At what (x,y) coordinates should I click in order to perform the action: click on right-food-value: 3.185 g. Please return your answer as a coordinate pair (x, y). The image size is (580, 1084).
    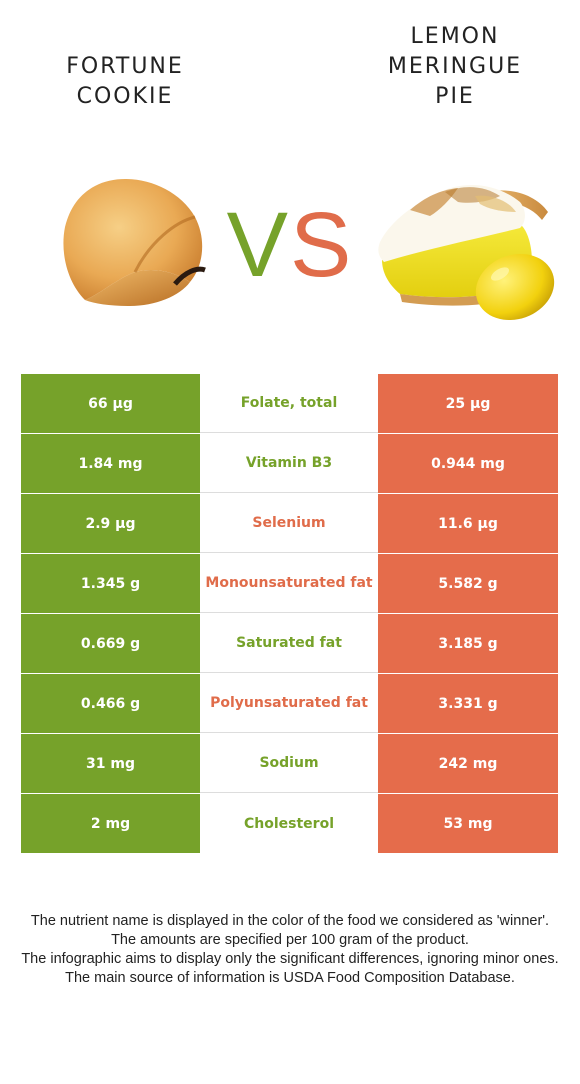
    Looking at the image, I should click on (468, 643).